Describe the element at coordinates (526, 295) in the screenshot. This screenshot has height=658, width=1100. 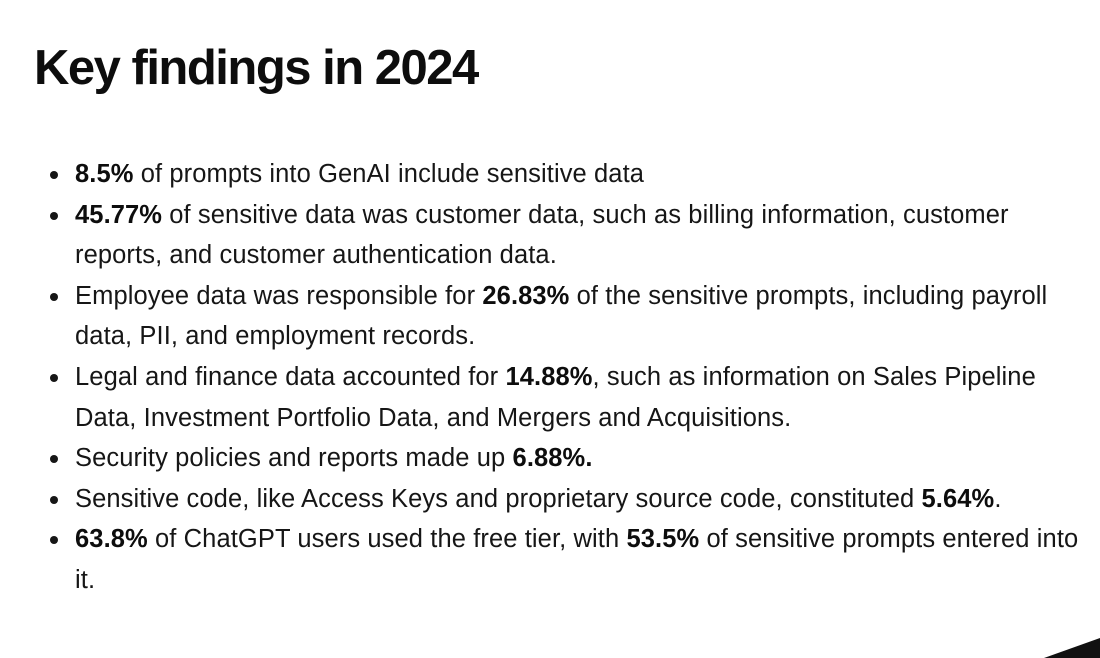
I see `finding-stat: 26.83%` at that location.